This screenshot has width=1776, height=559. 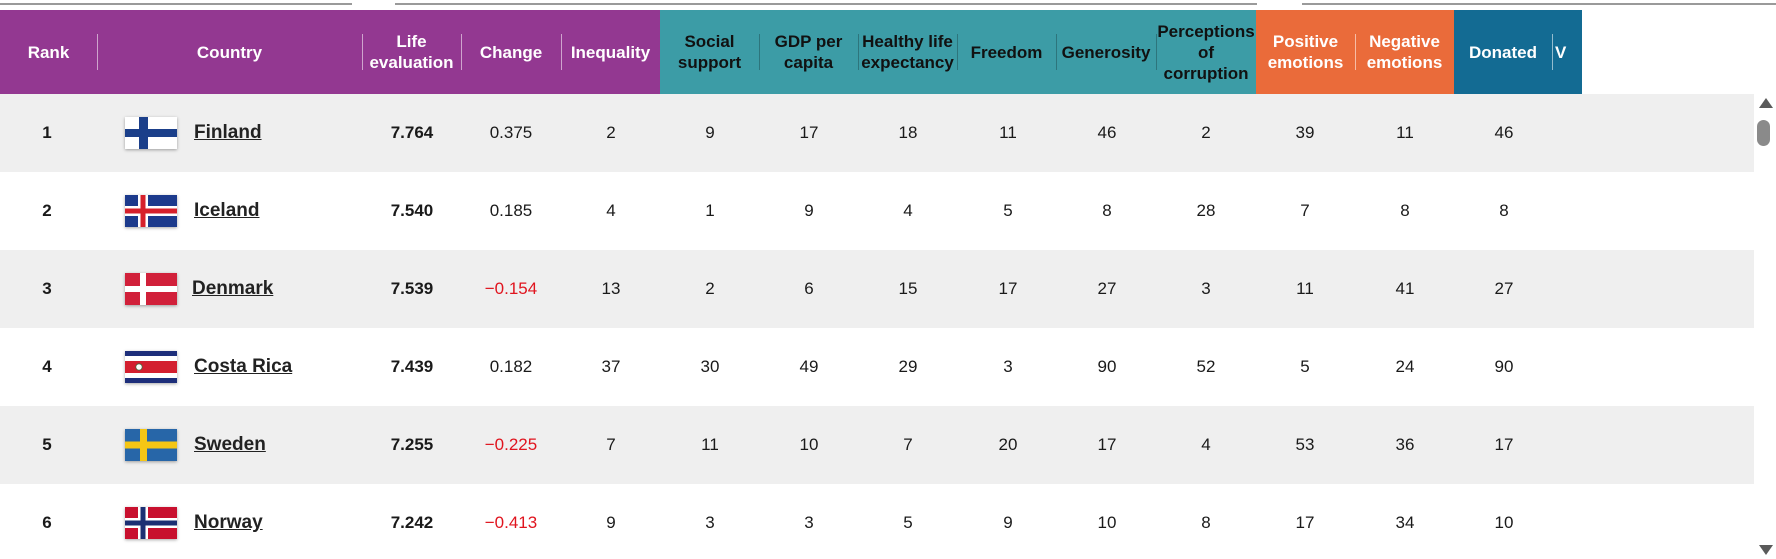 I want to click on cell-corruption: 28, so click(x=1206, y=210).